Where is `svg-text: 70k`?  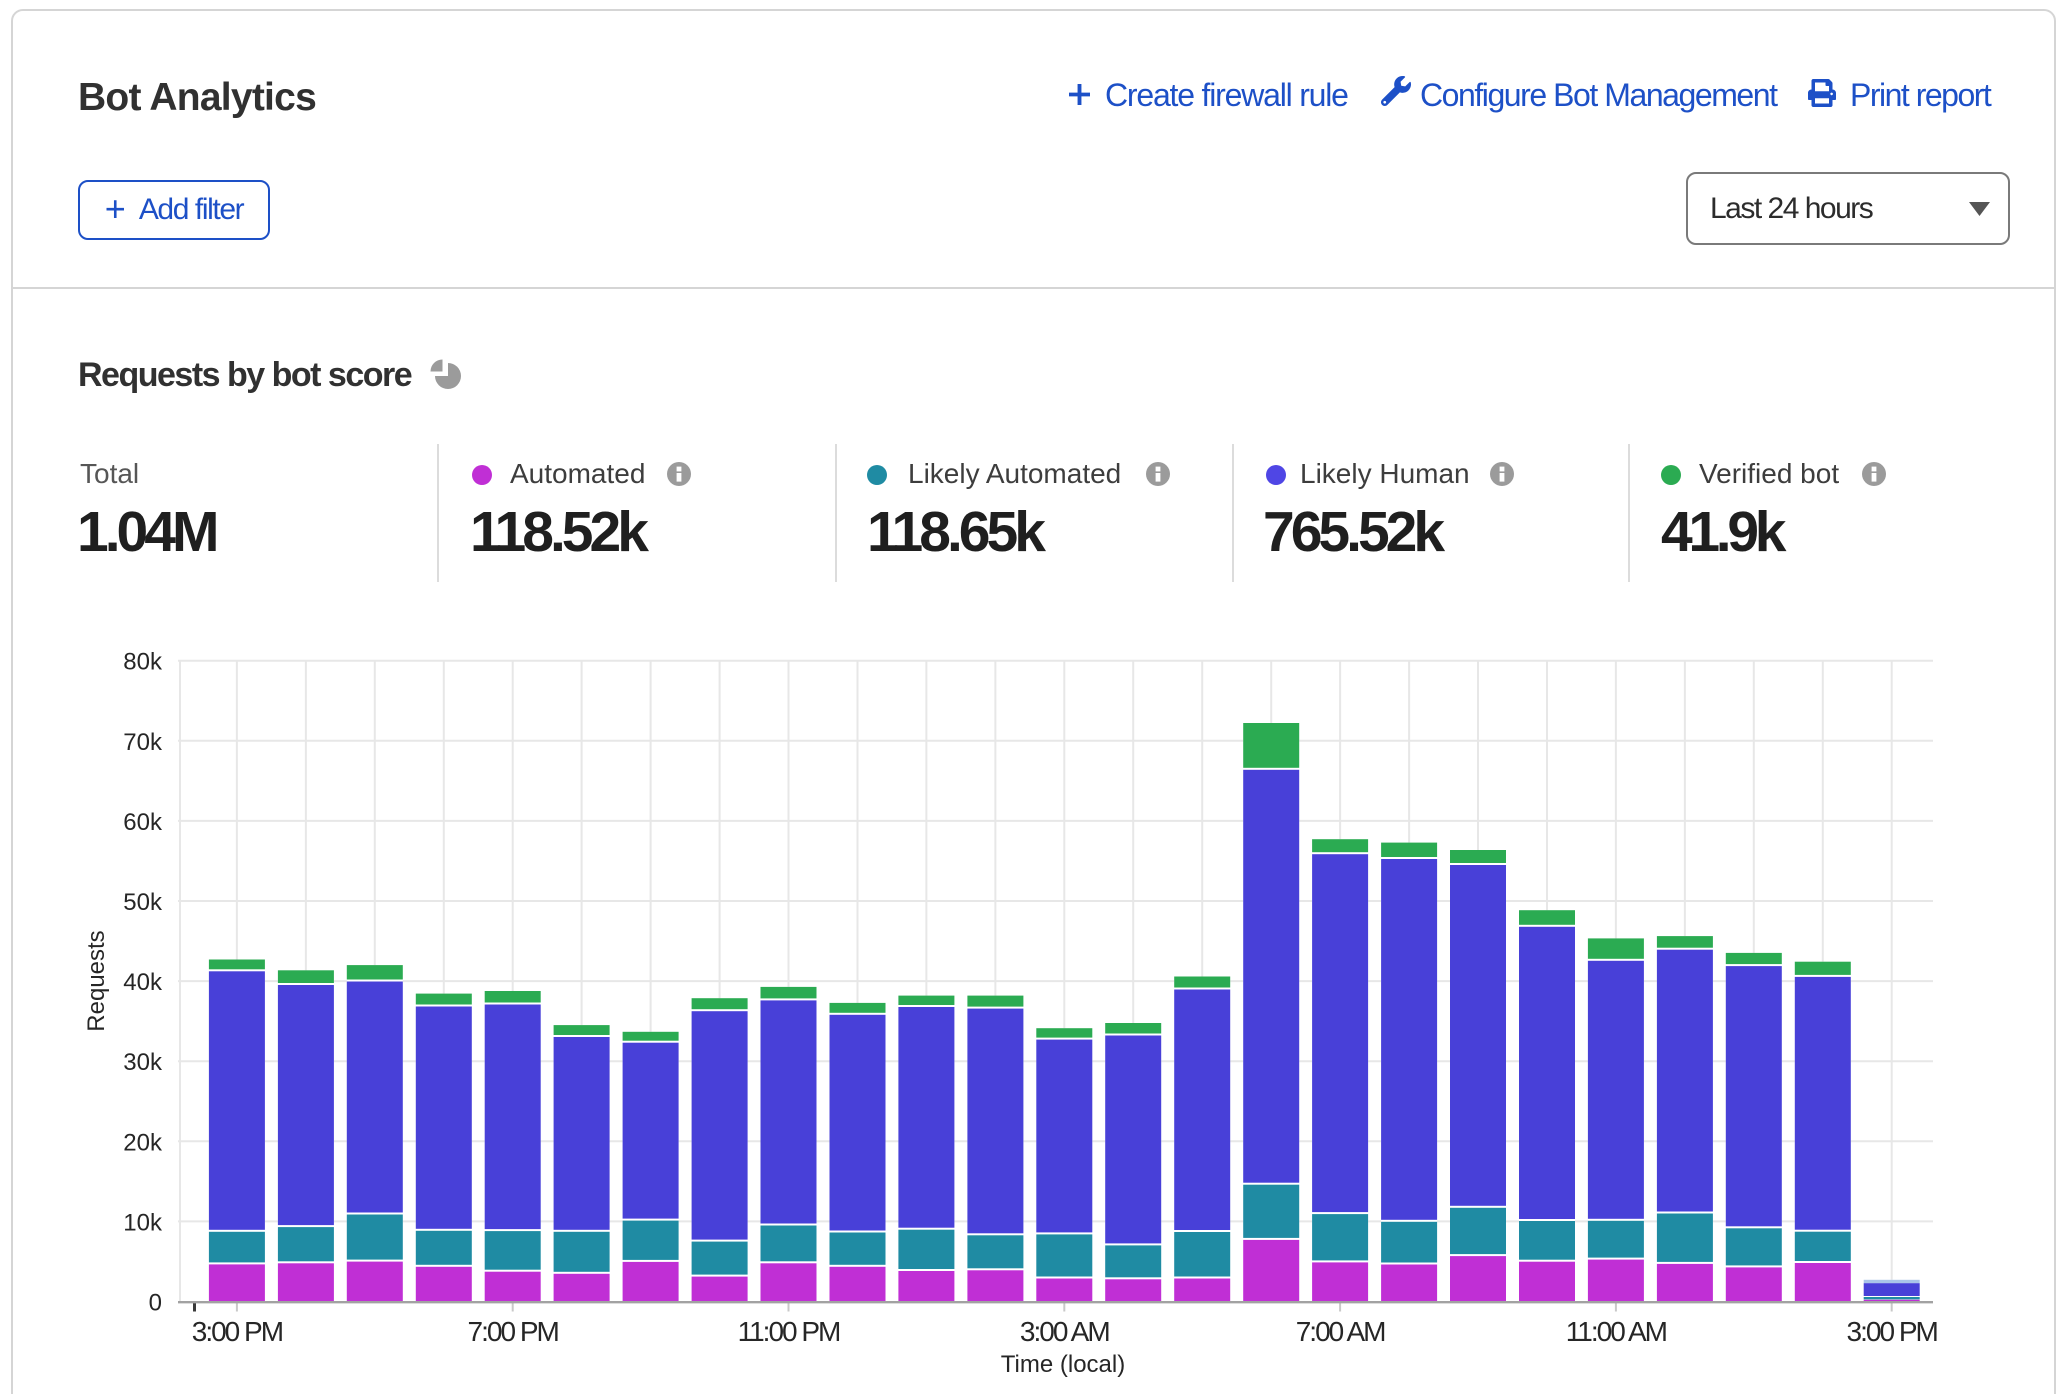
svg-text: 70k is located at coordinates (143, 742).